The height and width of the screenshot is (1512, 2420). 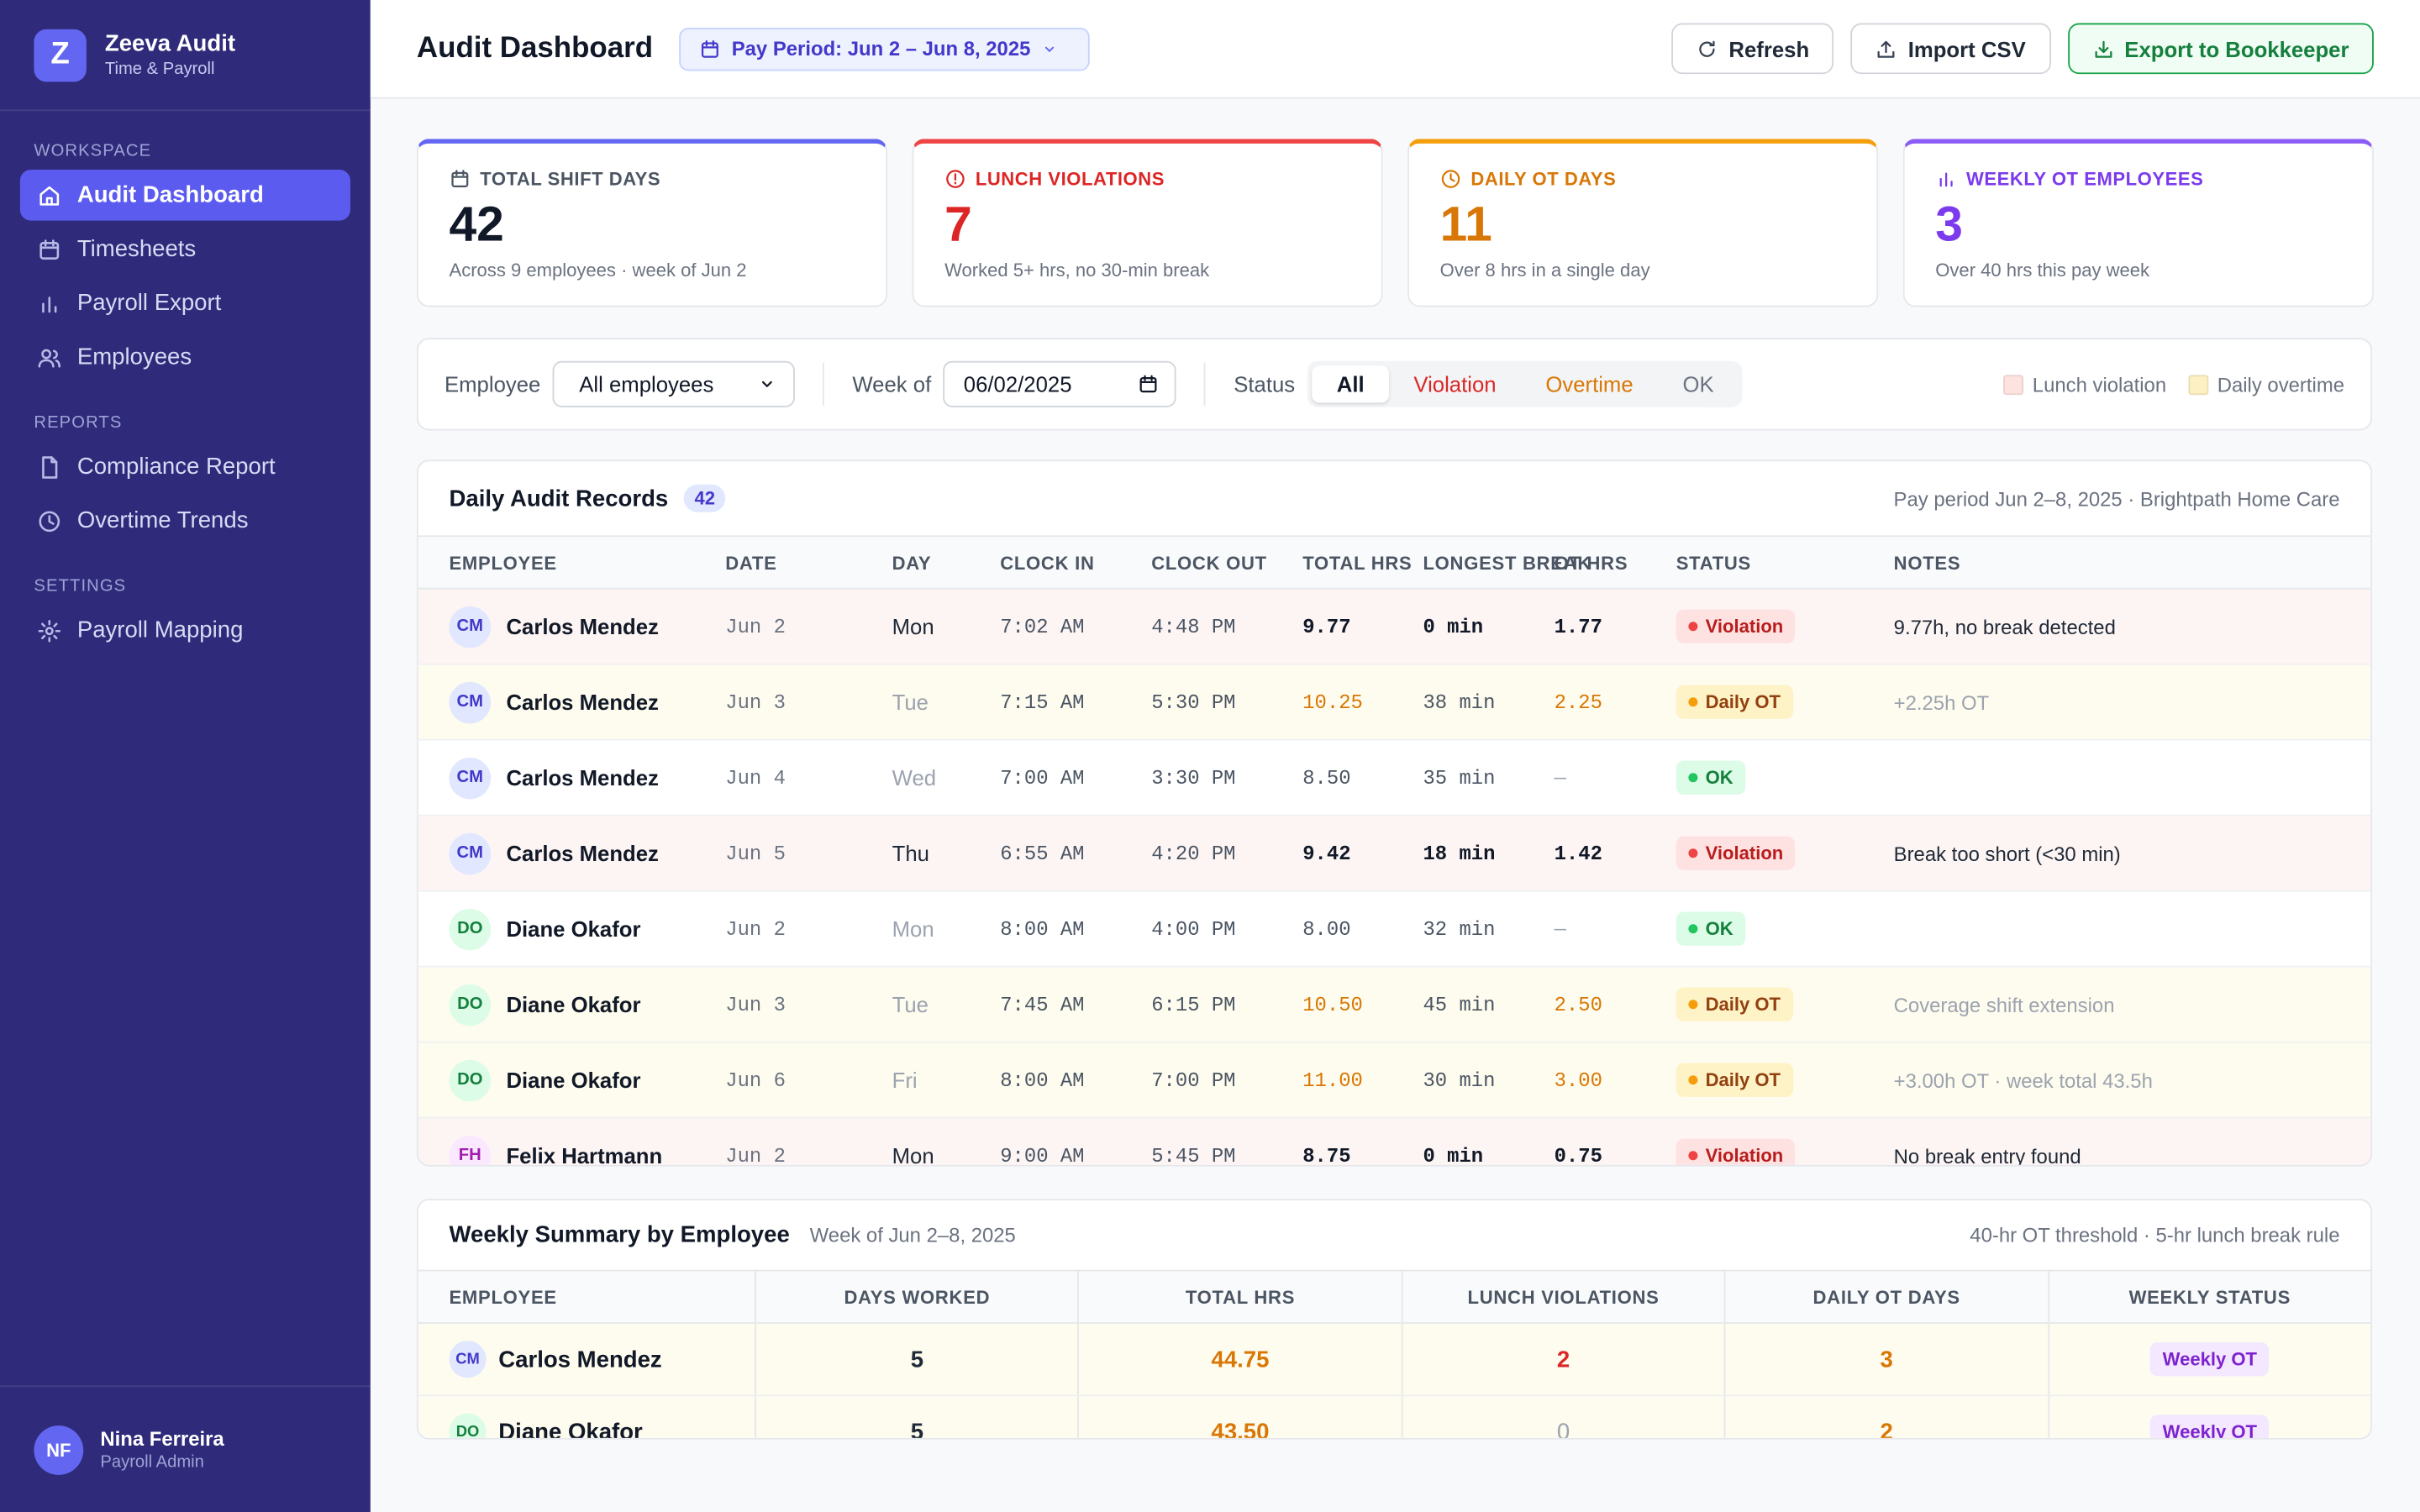 What do you see at coordinates (755, 853) in the screenshot?
I see `date: Jun 5` at bounding box center [755, 853].